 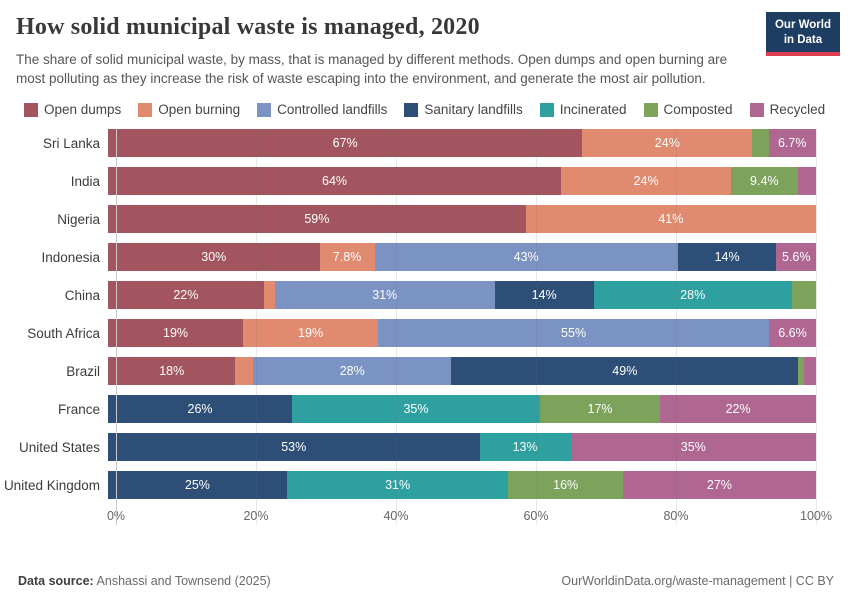 I want to click on owid-logo-line1: Our World, so click(x=802, y=25).